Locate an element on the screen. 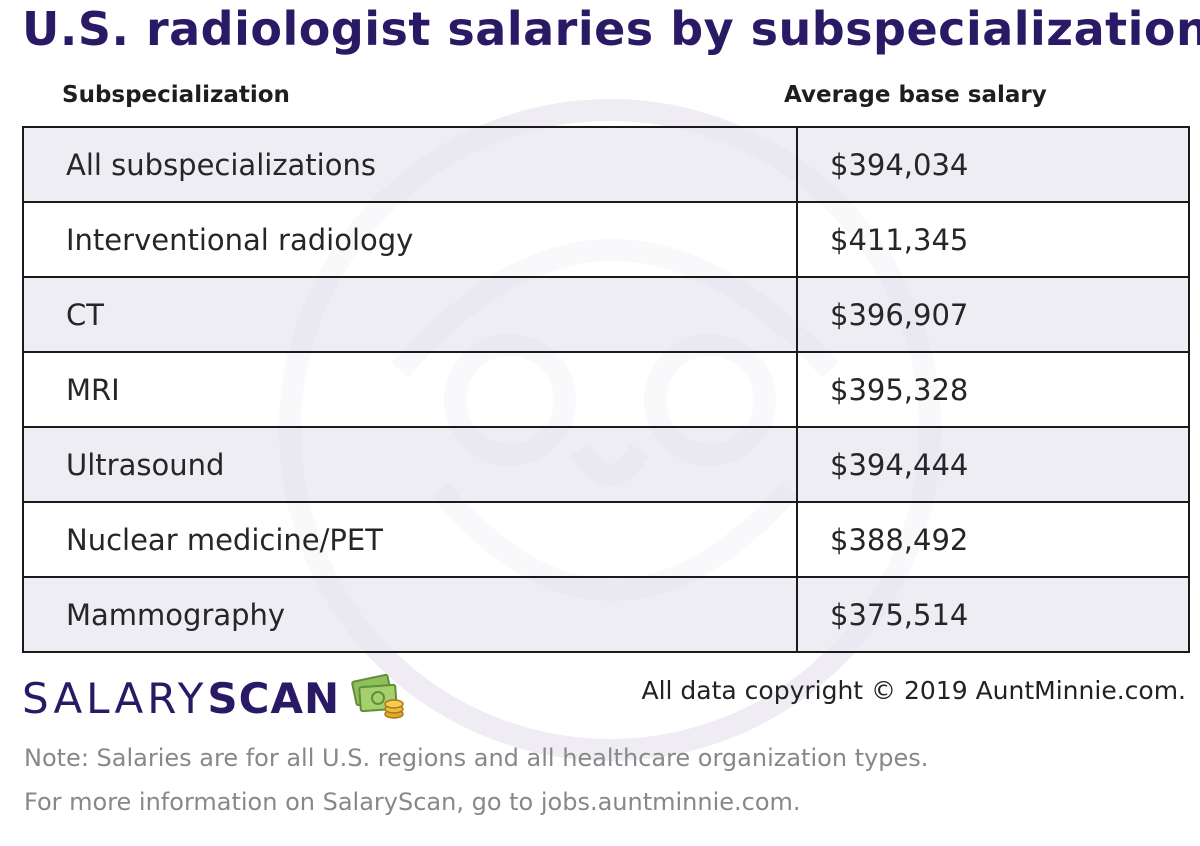  subspecialization-cell: MRI is located at coordinates (410, 389).